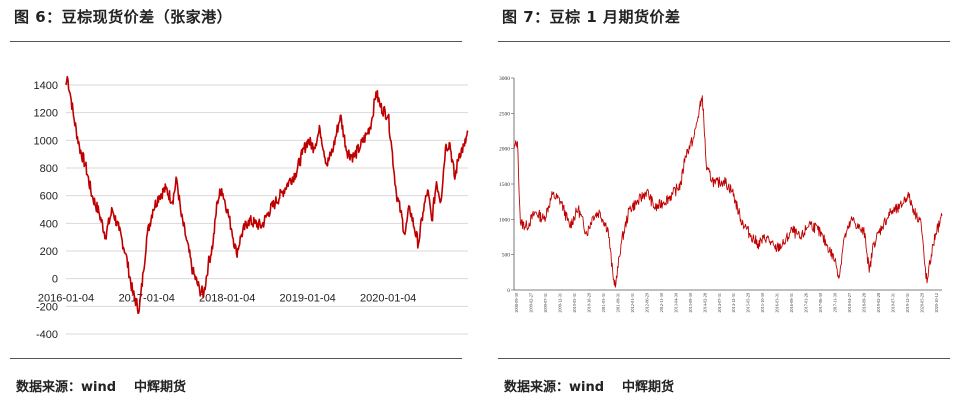 The height and width of the screenshot is (401, 960). I want to click on title-divider-left, so click(236, 41).